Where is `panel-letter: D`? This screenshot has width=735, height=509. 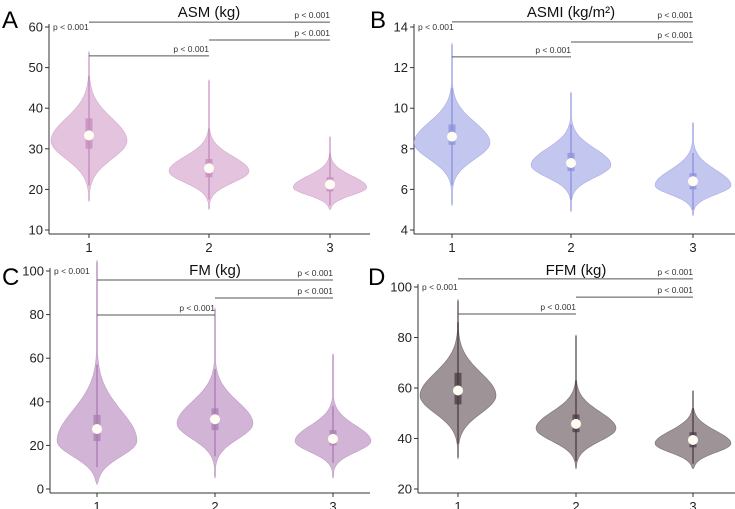 panel-letter: D is located at coordinates (376, 277).